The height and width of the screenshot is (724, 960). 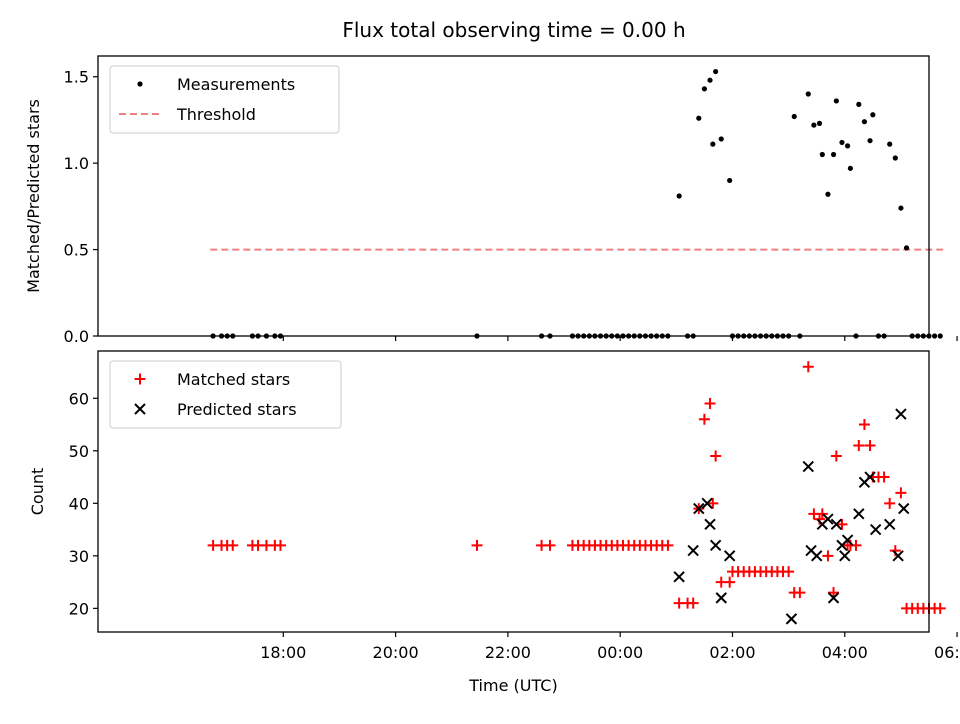 I want to click on y-tick-label: 50, so click(x=79, y=451).